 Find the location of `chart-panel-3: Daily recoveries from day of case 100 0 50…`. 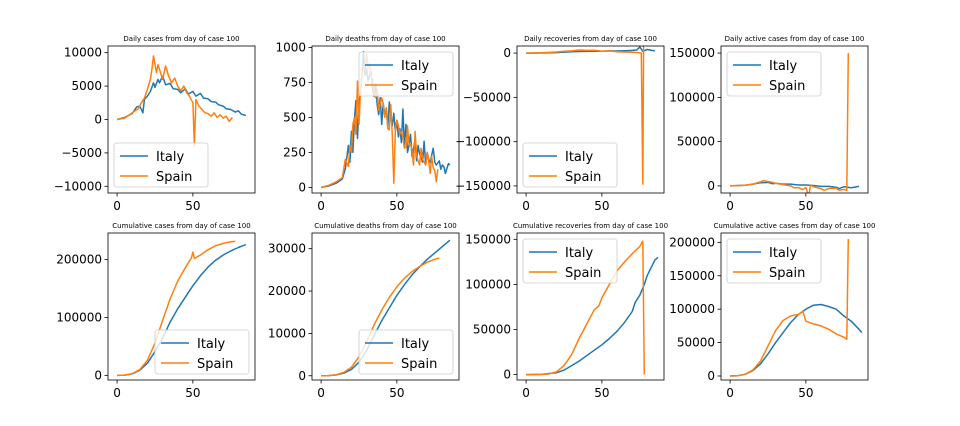

chart-panel-3: Daily recoveries from day of case 100 0 50… is located at coordinates (560, 124).